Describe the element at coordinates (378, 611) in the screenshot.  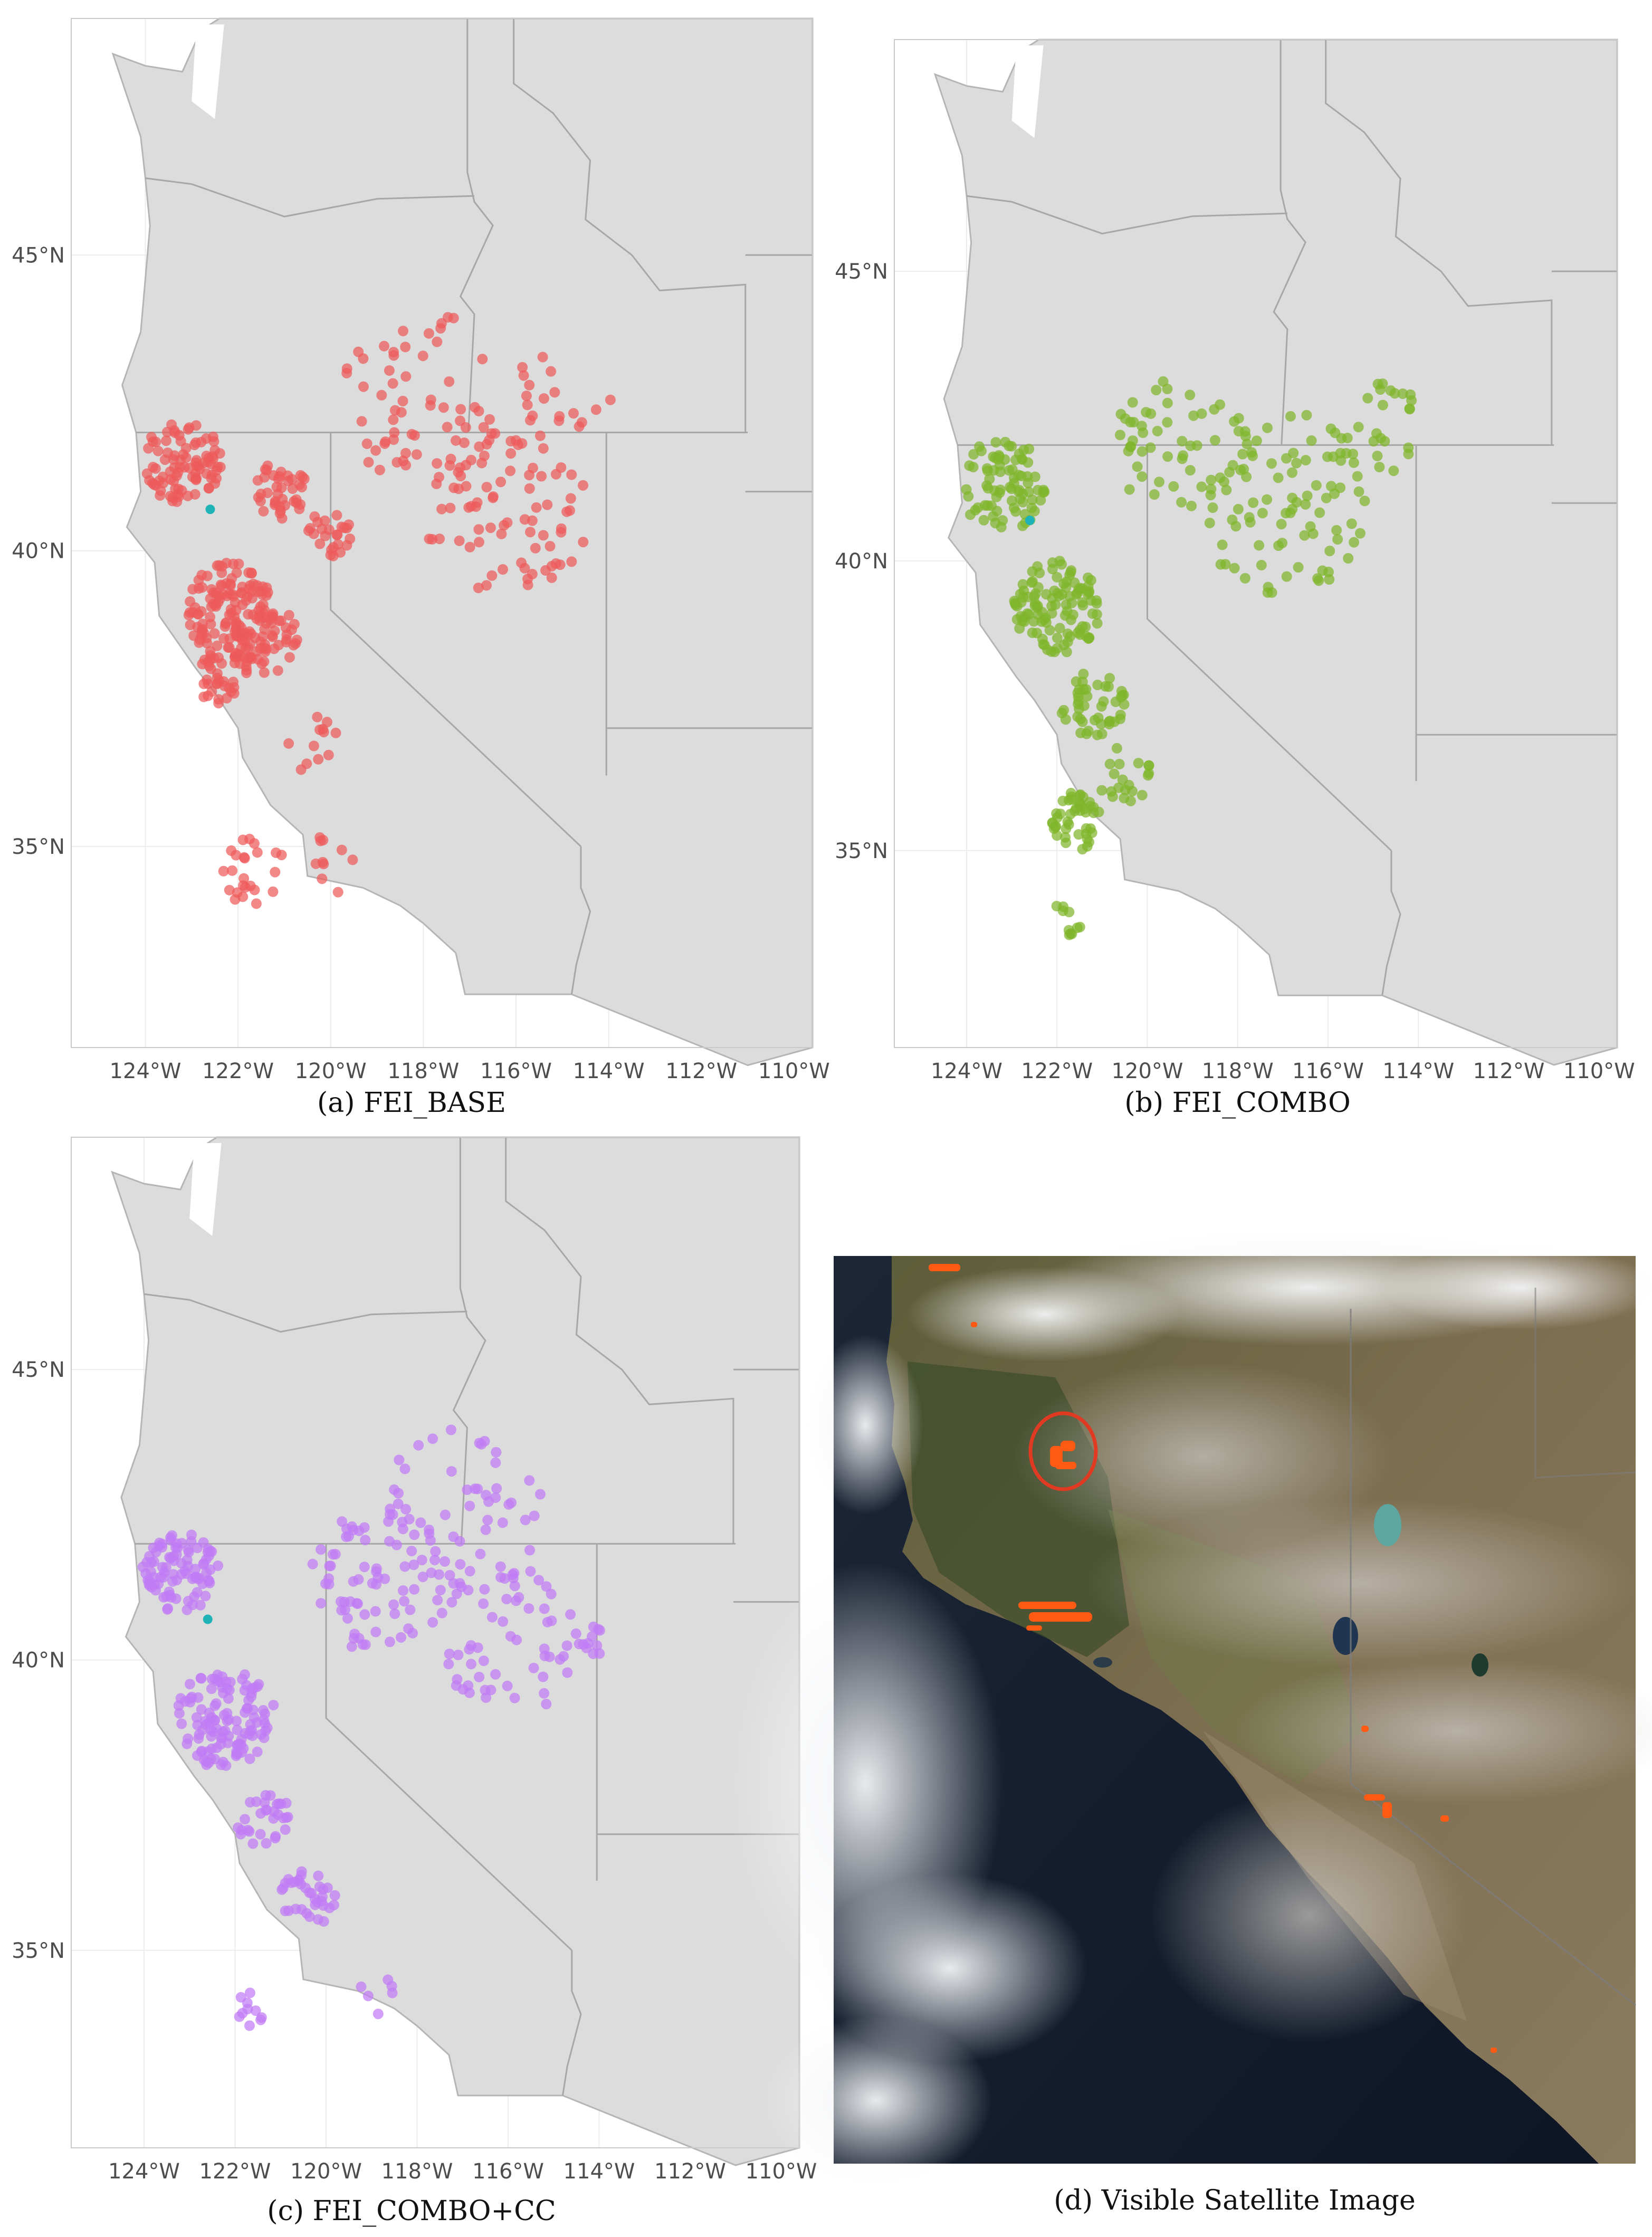
I see `fire-points` at that location.